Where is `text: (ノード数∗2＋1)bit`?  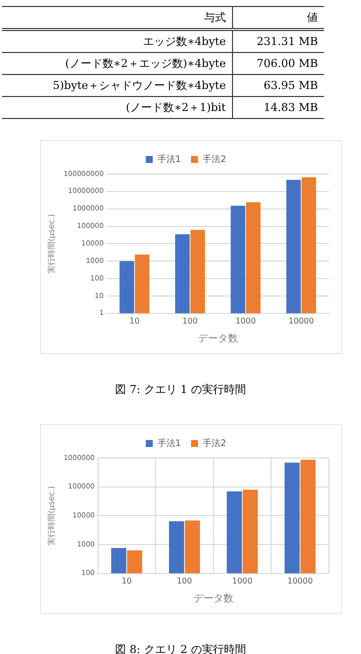
text: (ノード数∗2＋1)bit is located at coordinates (117, 107).